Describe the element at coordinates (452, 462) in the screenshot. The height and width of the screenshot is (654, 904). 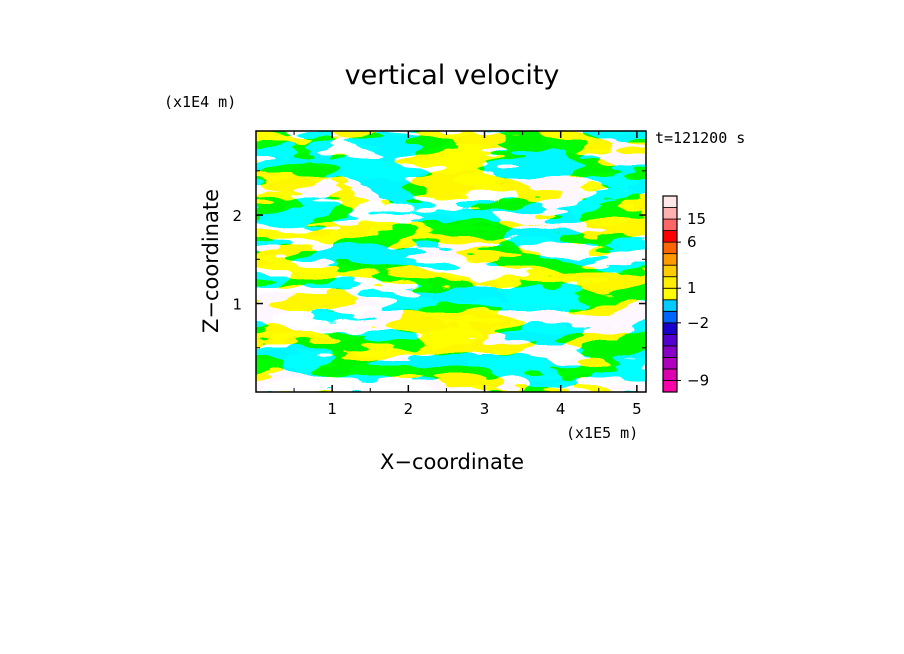
I see `x-axis-label: X−coordinate` at that location.